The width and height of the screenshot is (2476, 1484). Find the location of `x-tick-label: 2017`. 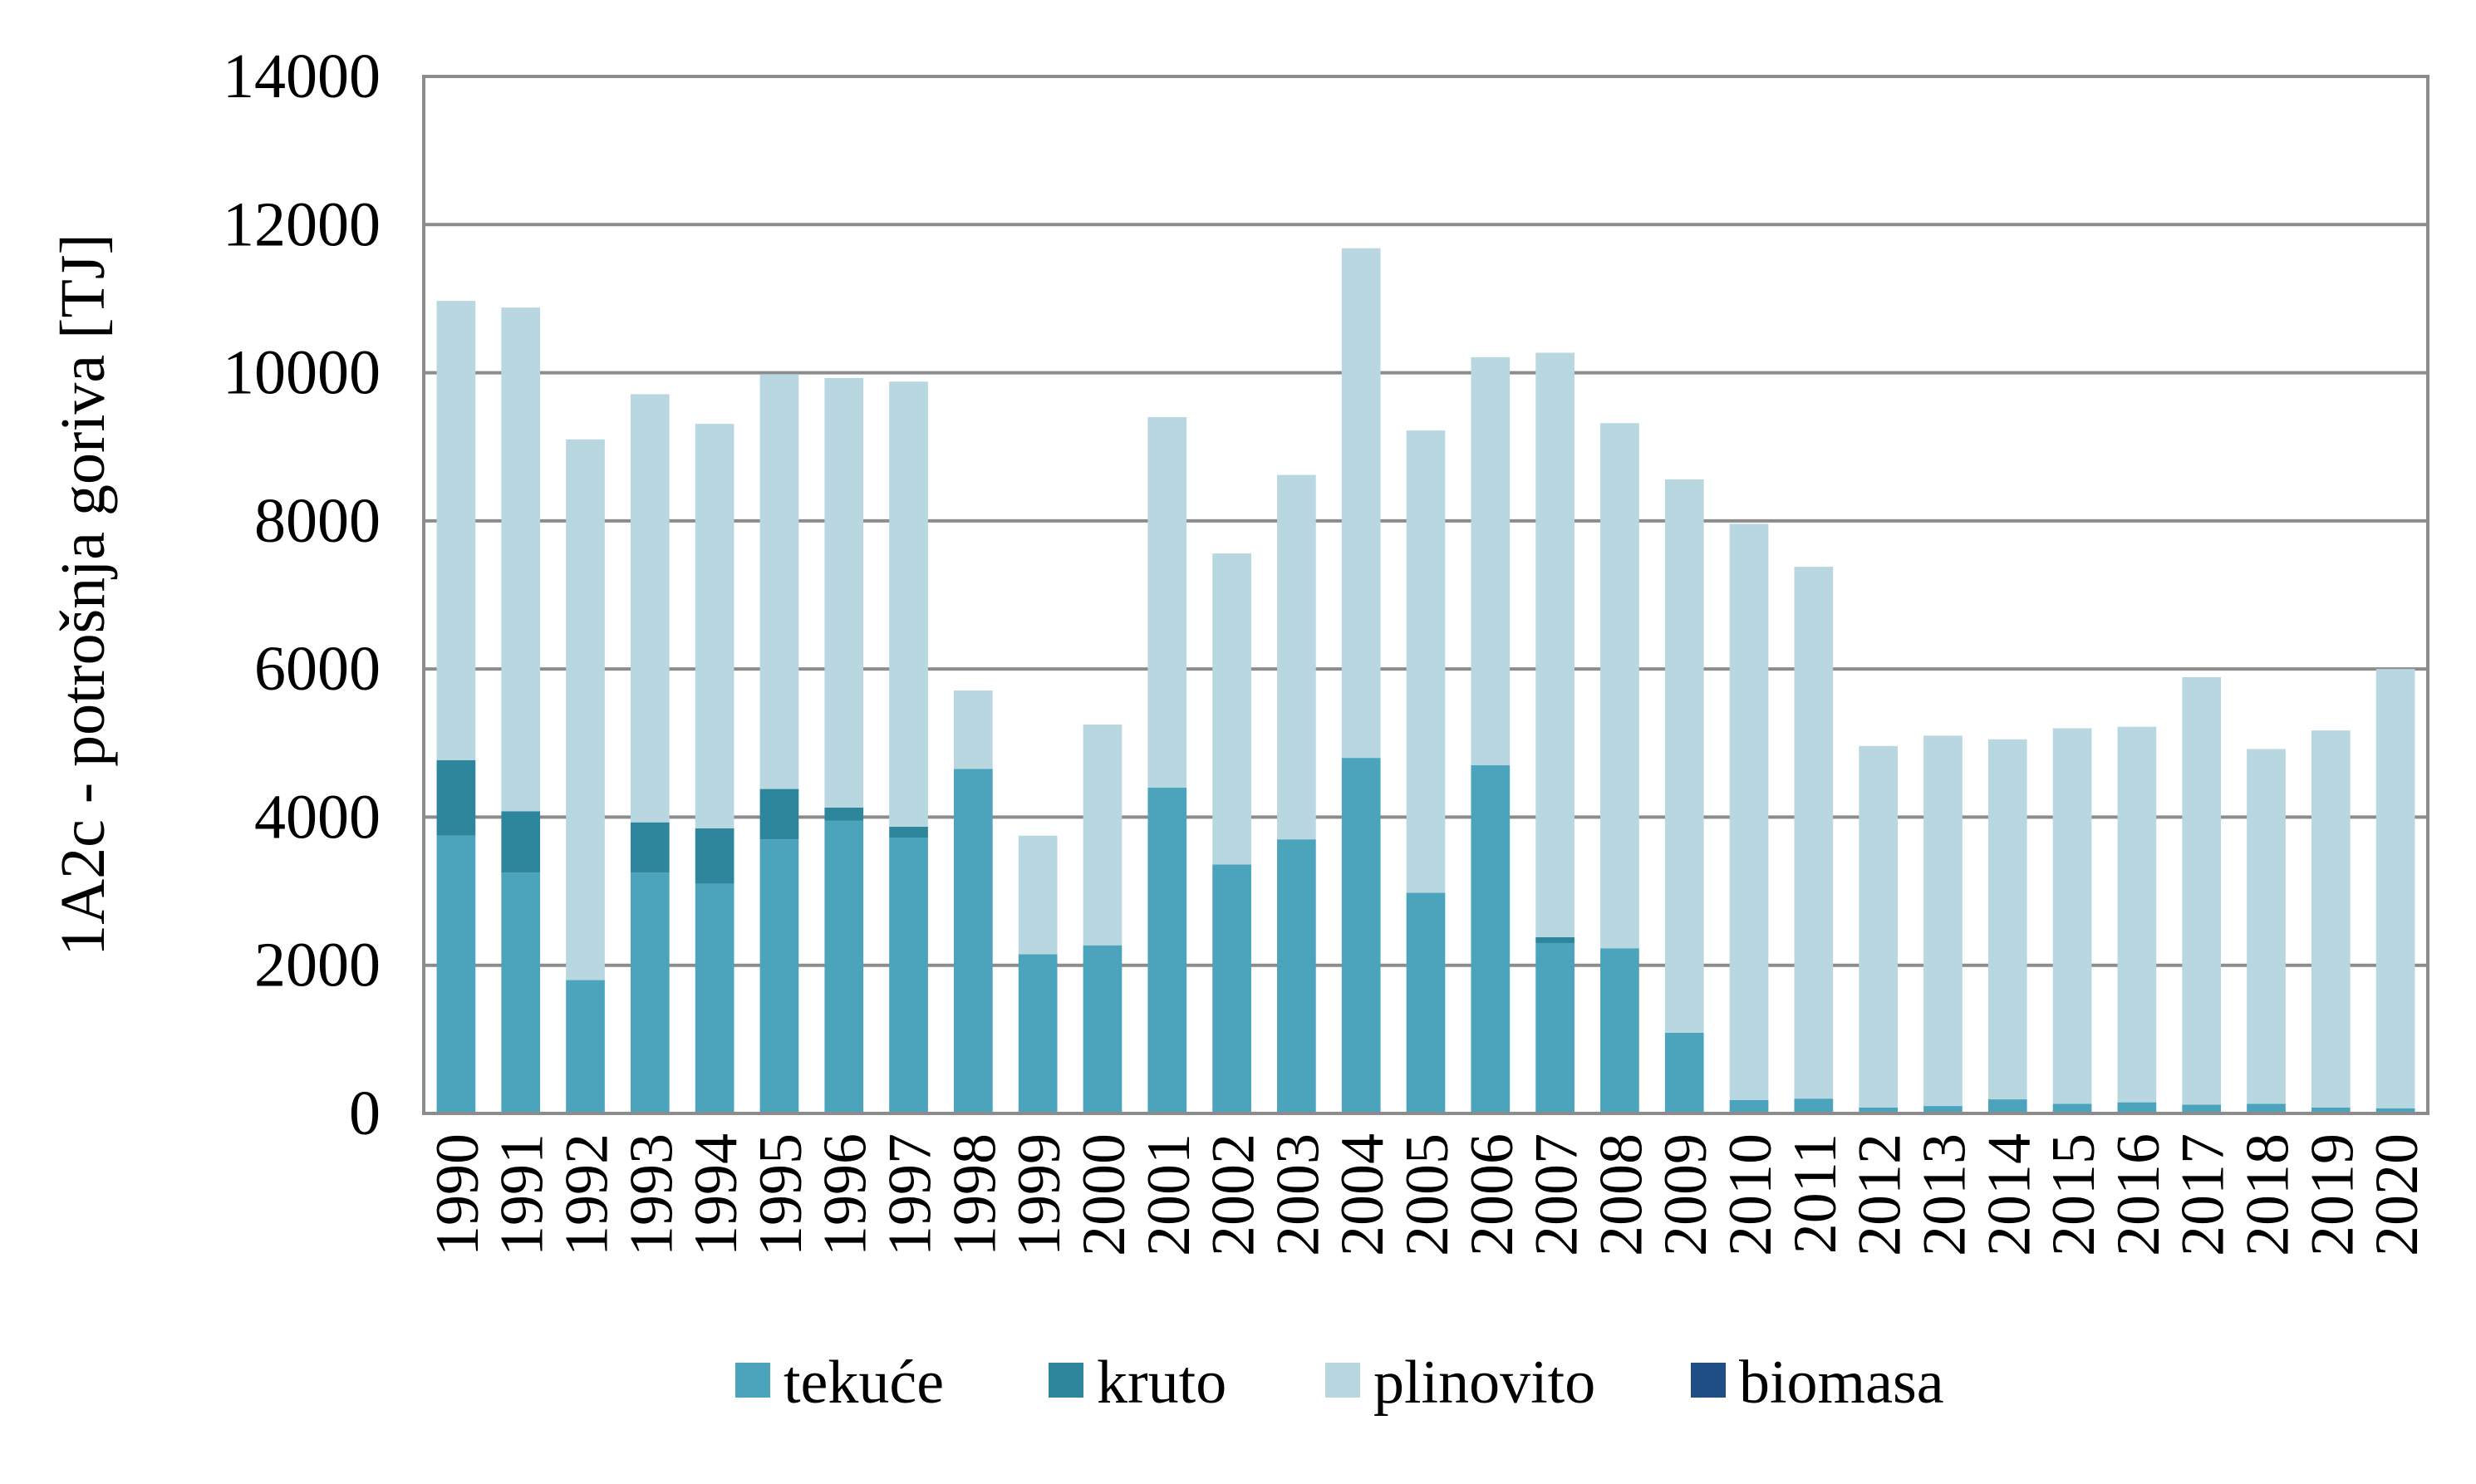

x-tick-label: 2017 is located at coordinates (2204, 1194).